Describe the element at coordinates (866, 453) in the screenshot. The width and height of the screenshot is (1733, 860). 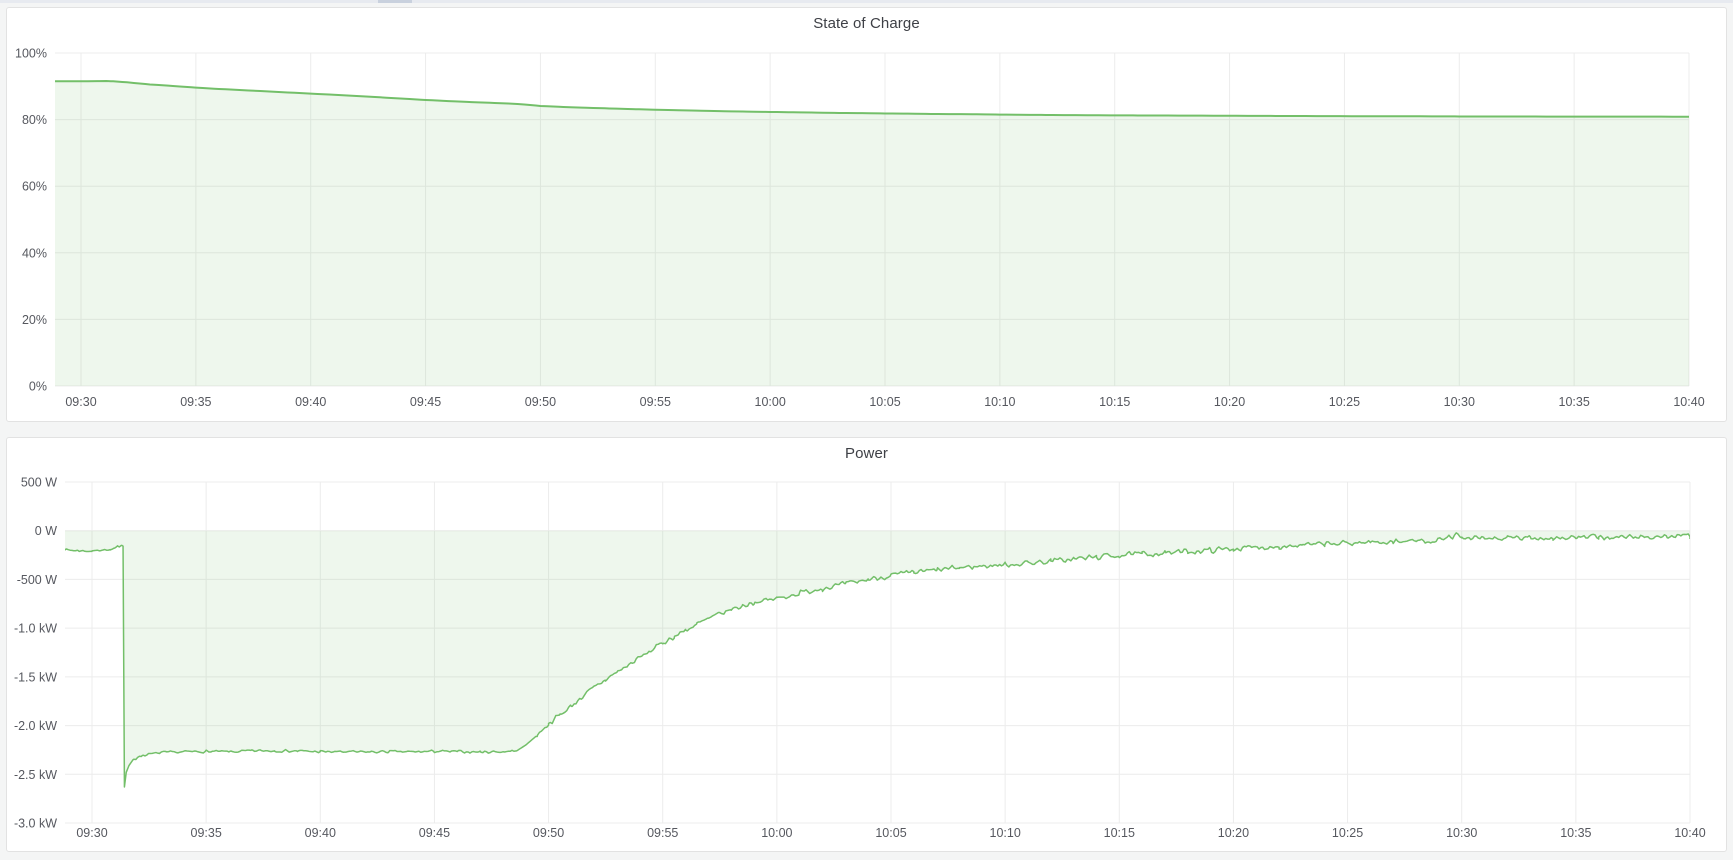
I see `panel-title-power: Power` at that location.